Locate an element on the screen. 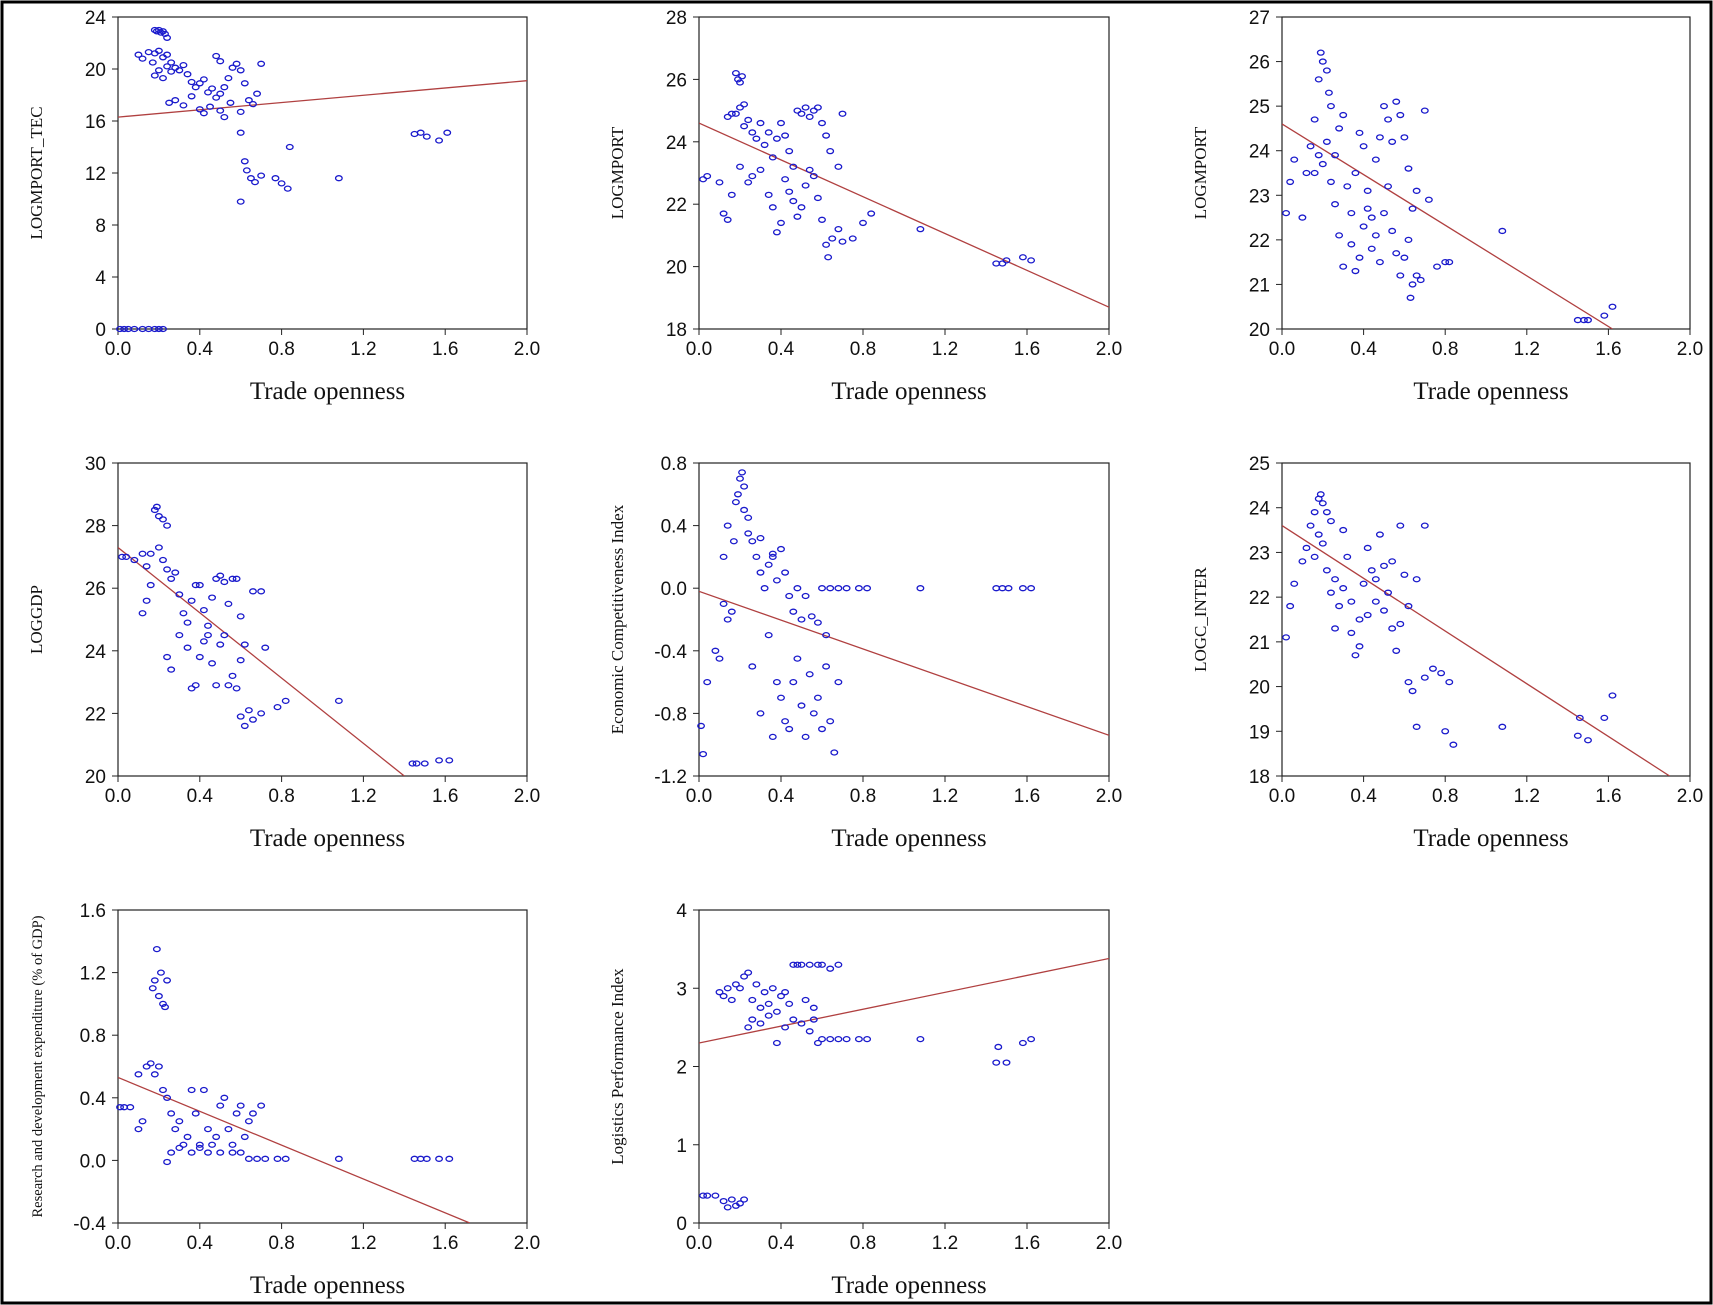 Image resolution: width=1713 pixels, height=1305 pixels. x-tick-label: 0.8 is located at coordinates (1445, 796).